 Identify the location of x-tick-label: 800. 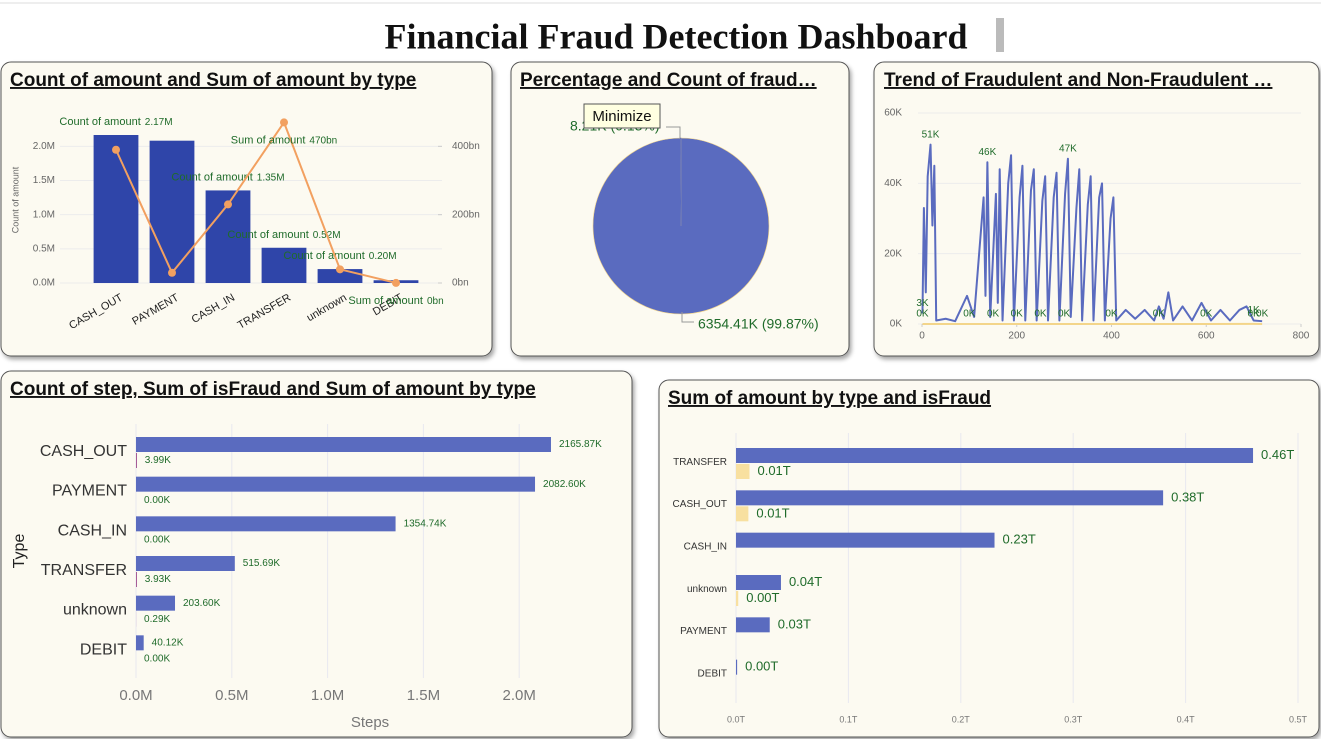
(1301, 336).